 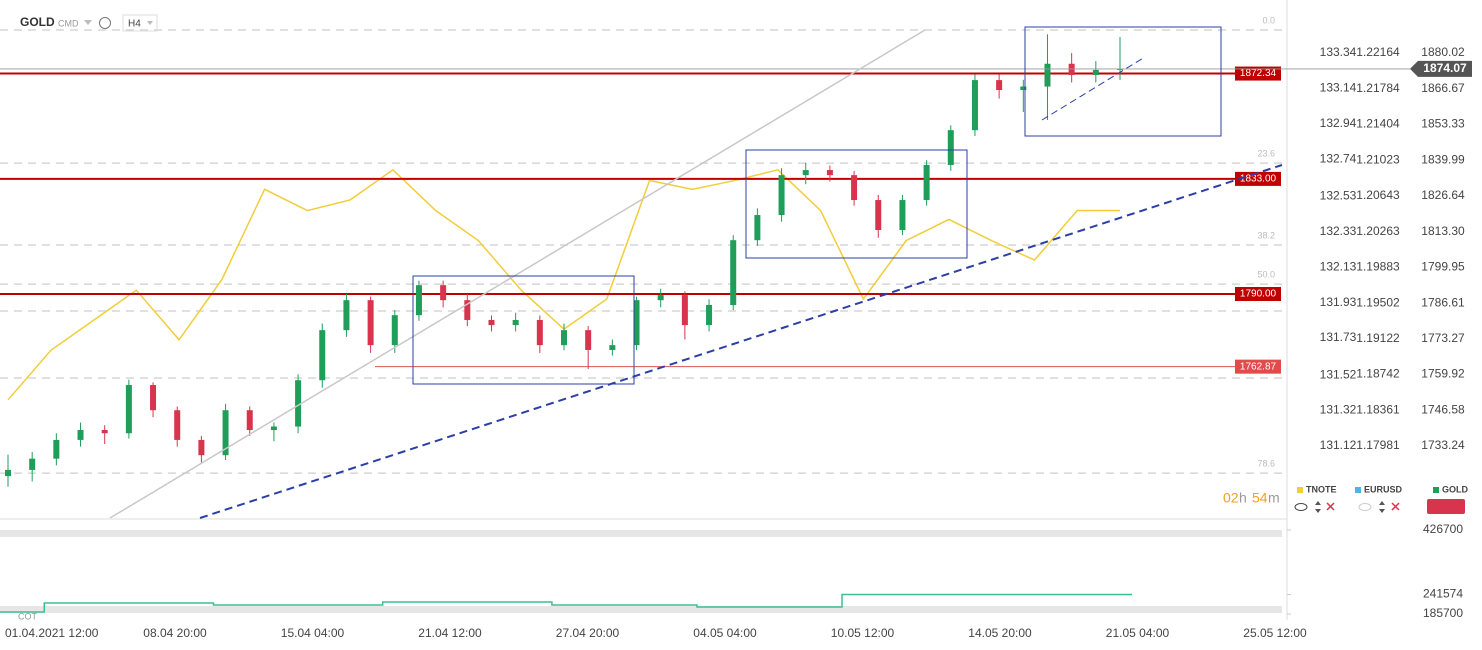 I want to click on y-tick-label: 185700, so click(x=1443, y=613).